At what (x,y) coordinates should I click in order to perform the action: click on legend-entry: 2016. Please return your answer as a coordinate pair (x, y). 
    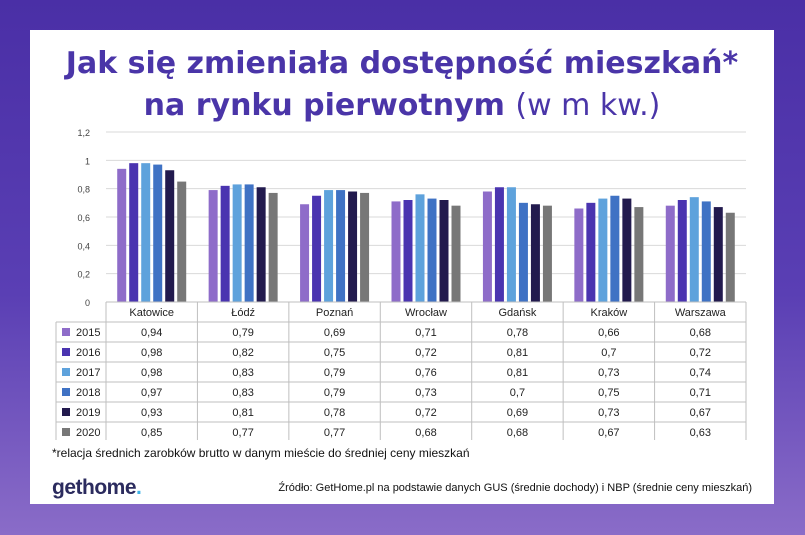
    Looking at the image, I should click on (88, 353).